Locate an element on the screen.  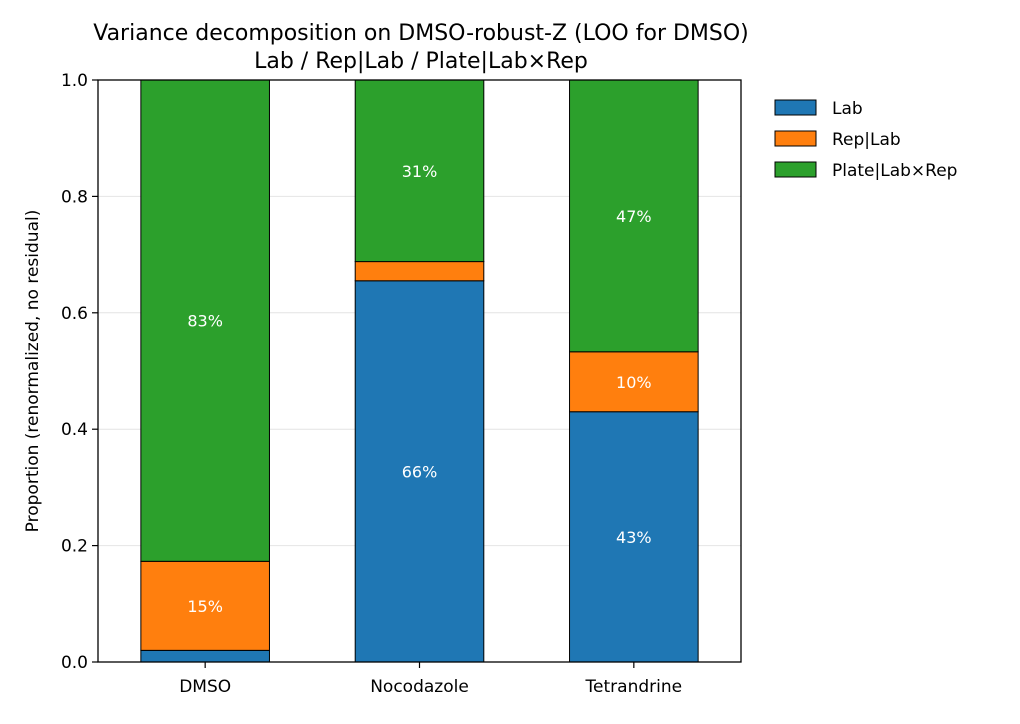
legend: Lab Rep|Lab Plate|Lab×Rep is located at coordinates (865, 140).